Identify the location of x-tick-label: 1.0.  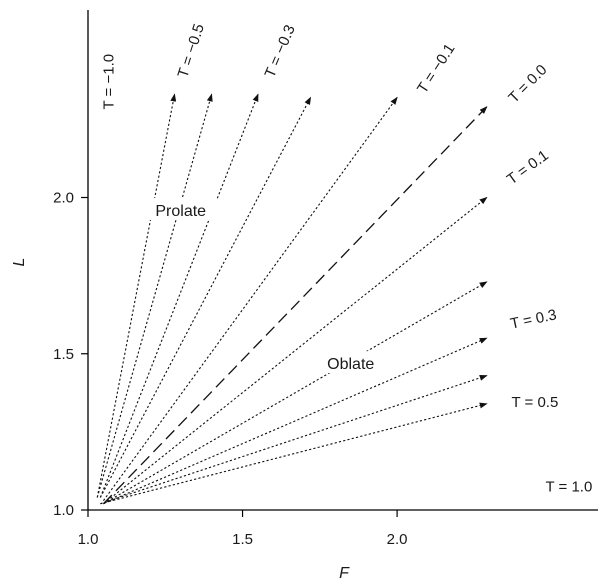
(88, 539).